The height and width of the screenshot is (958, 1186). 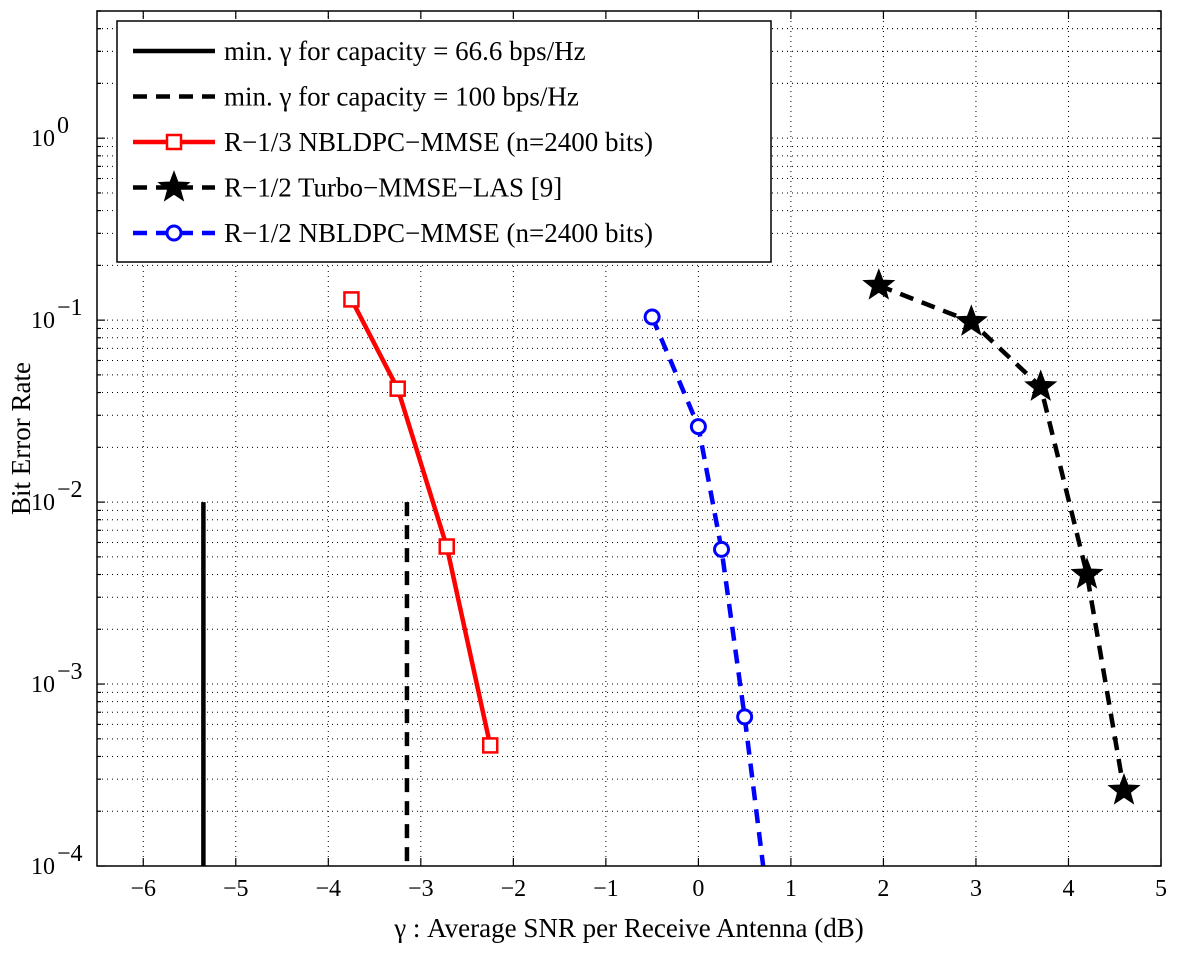 I want to click on legend-entry: min. γ for capacity = 66.6 bps/Hz, so click(x=359, y=51).